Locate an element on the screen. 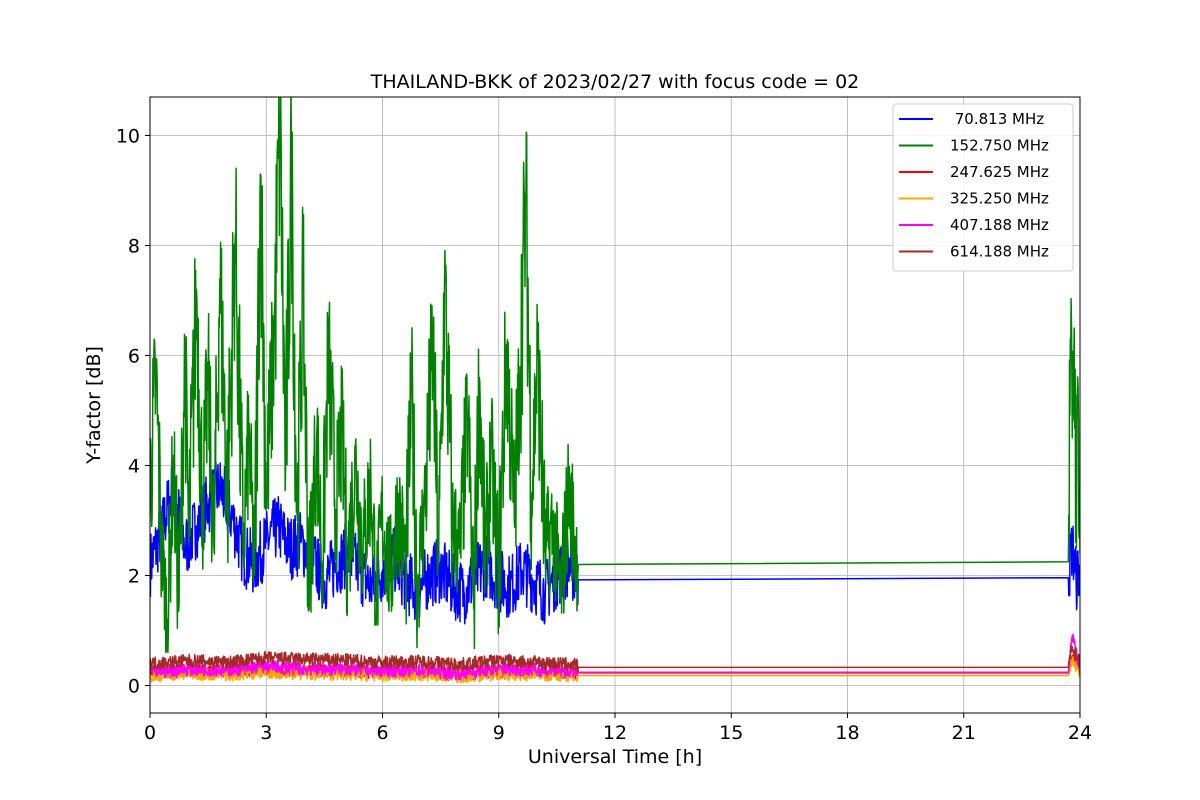  y-ticks: 0 2 4 6 8 10 is located at coordinates (133, 412).